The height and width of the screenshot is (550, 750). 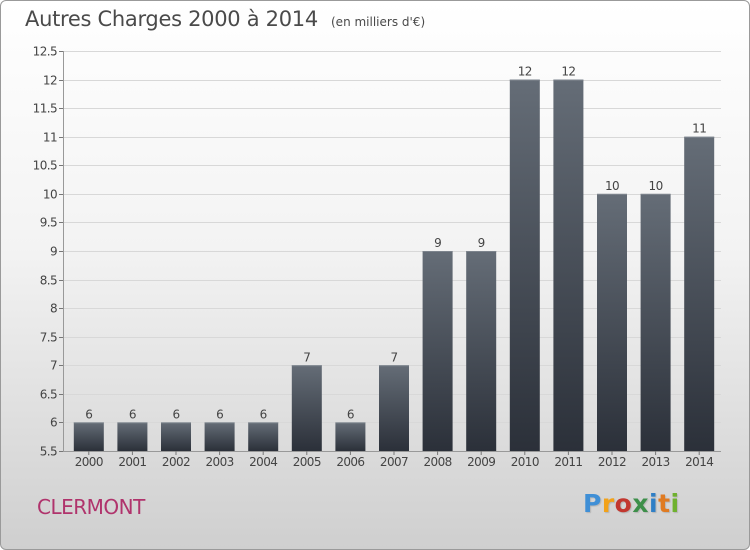 I want to click on y-tick-label: 9, so click(x=53, y=252).